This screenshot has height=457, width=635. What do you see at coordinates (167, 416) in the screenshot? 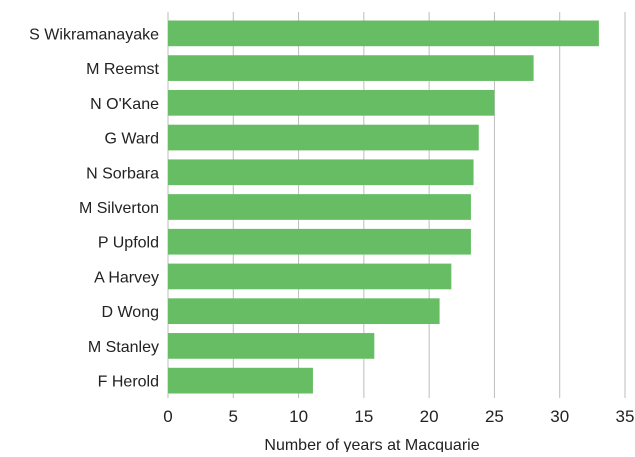
I see `x-tick-label: 0` at bounding box center [167, 416].